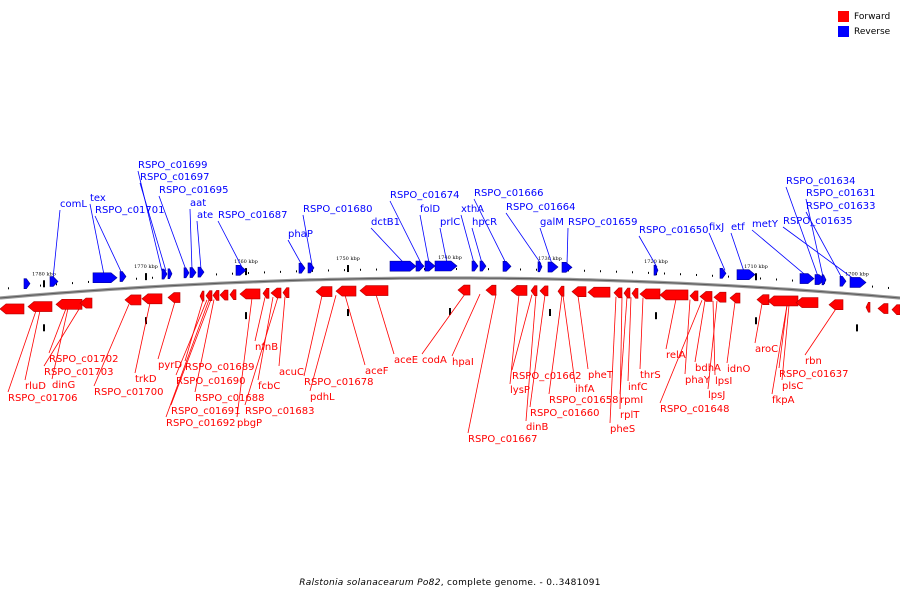 The image size is (900, 600). I want to click on reverse-label-fixj: fixJ, so click(716, 227).